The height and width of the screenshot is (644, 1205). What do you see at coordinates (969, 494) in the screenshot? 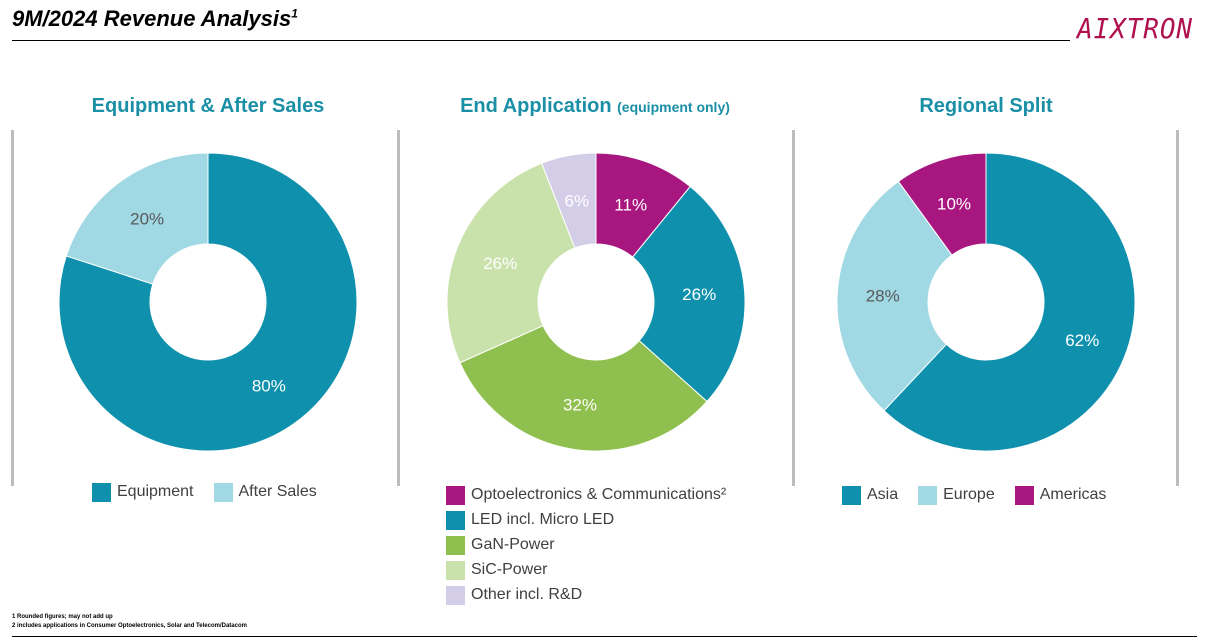
I see `legend-label-europe: Europe` at bounding box center [969, 494].